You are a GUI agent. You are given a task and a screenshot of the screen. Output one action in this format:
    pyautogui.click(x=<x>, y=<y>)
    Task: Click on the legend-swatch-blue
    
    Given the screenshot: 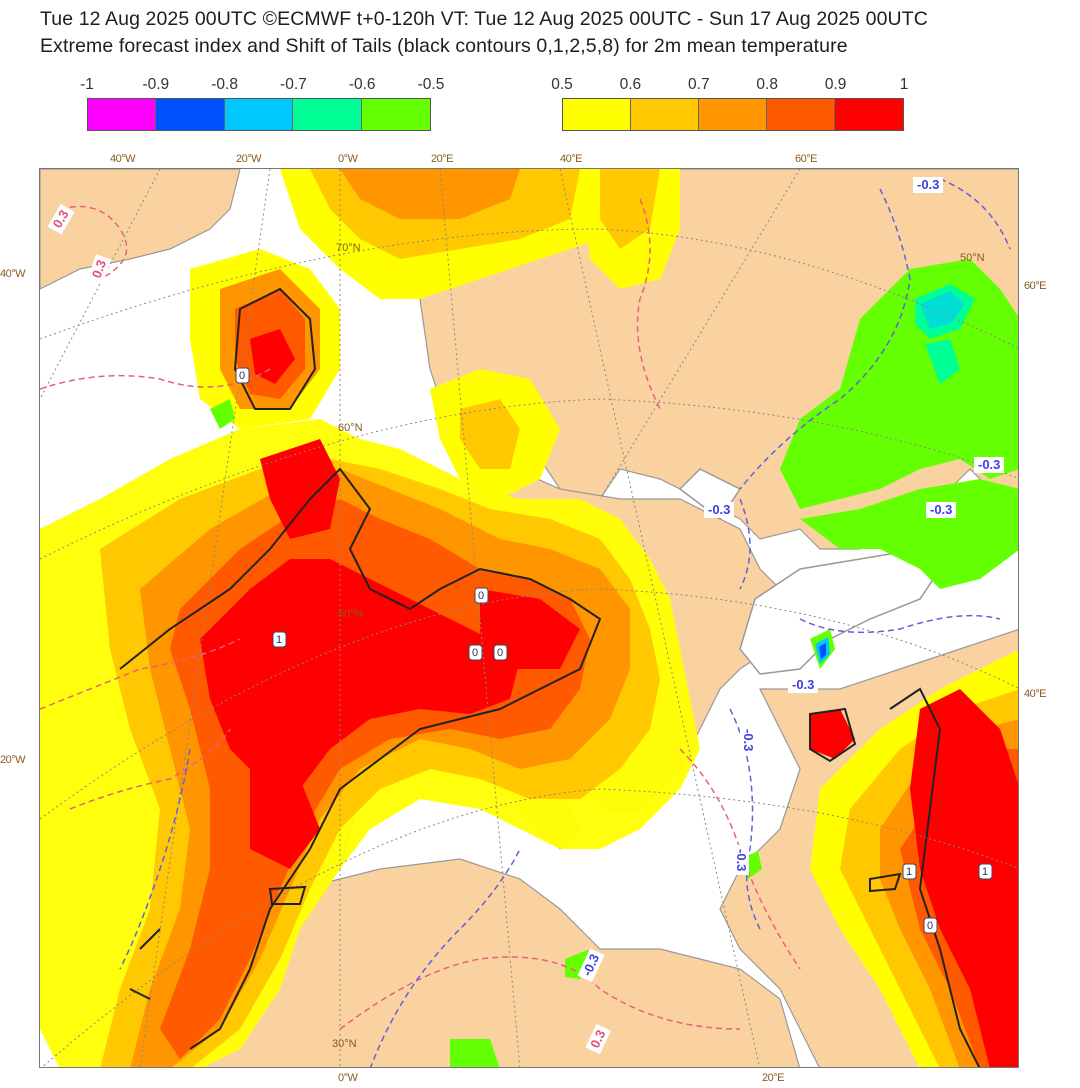 What is the action you would take?
    pyautogui.click(x=190, y=114)
    